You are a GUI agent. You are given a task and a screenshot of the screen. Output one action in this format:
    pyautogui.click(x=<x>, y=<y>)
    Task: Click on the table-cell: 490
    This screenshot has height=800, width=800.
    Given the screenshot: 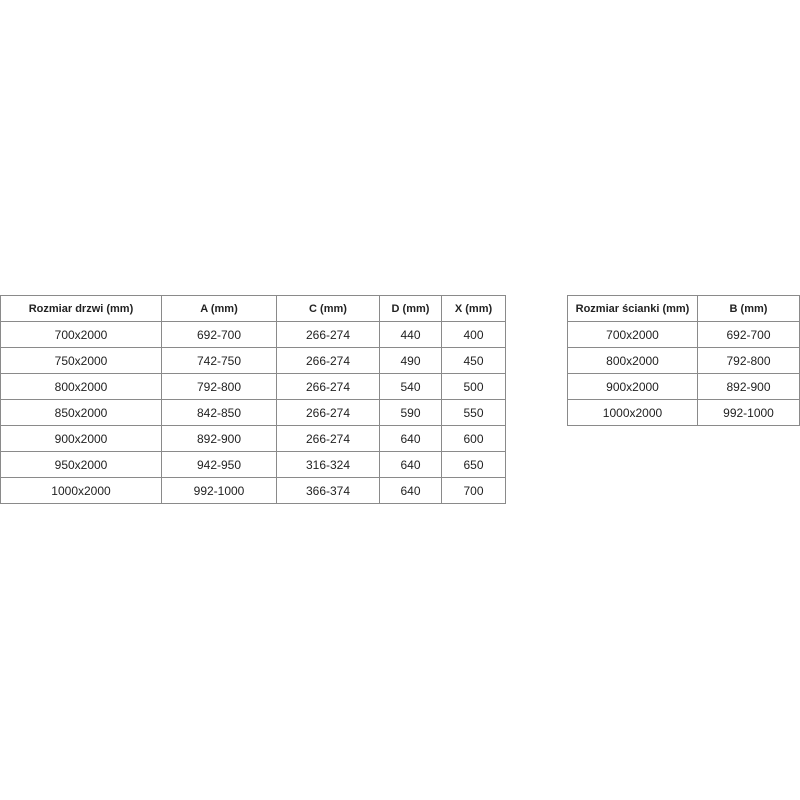 What is the action you would take?
    pyautogui.click(x=410, y=360)
    